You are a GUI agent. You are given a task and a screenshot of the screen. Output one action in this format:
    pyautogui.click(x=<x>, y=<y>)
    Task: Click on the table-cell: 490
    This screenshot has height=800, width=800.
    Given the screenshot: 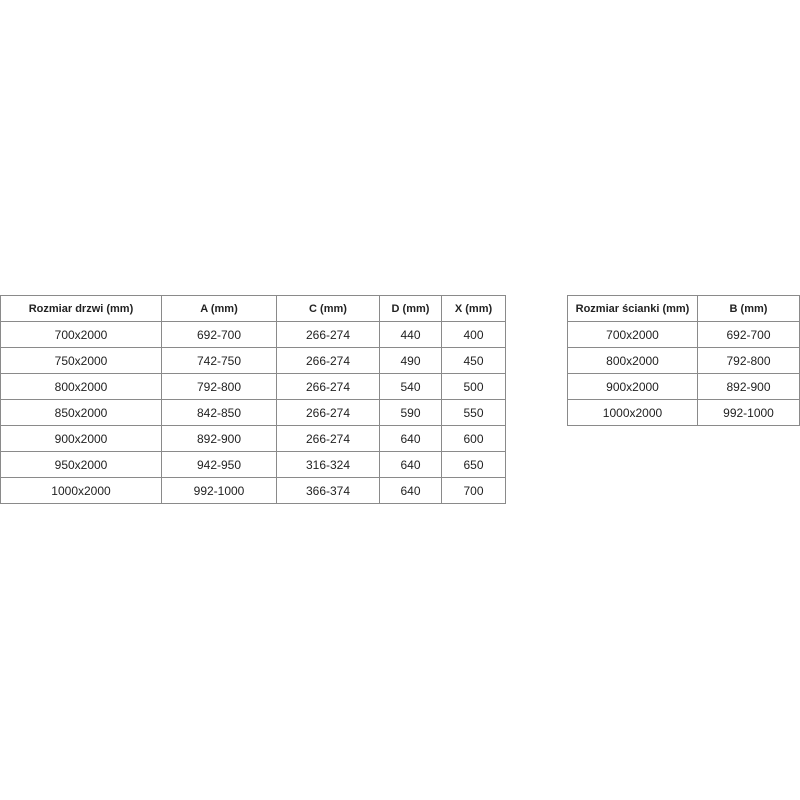 What is the action you would take?
    pyautogui.click(x=410, y=360)
    